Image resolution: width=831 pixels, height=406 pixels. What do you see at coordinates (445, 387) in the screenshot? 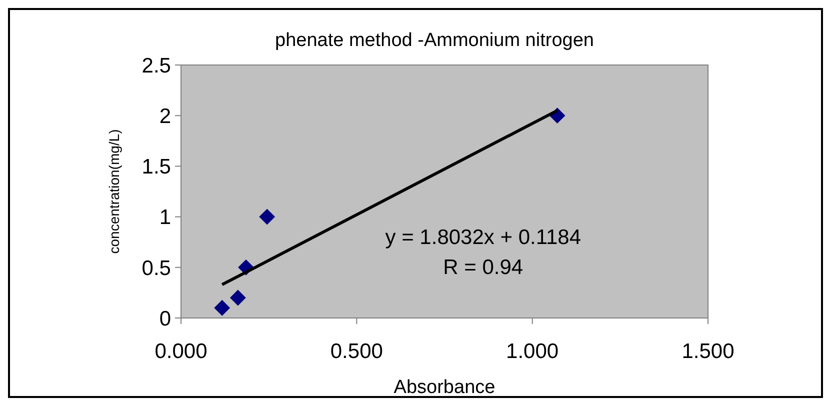
I see `x-axis-title: Absorbance` at bounding box center [445, 387].